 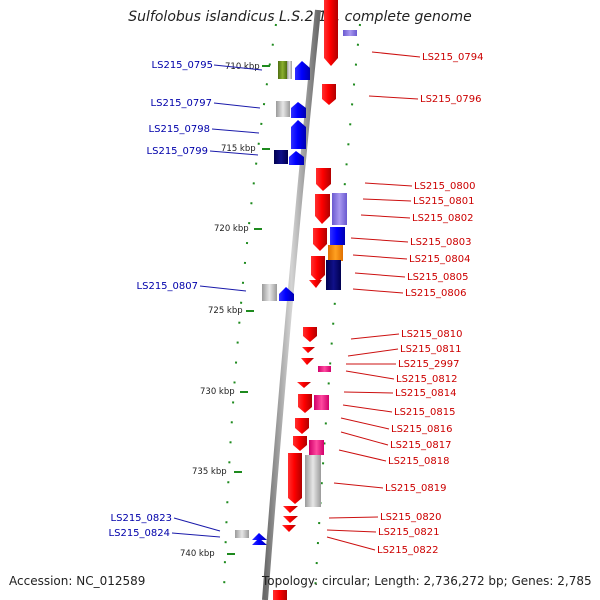 I want to click on gene-label: LS215_0798, so click(x=179, y=129).